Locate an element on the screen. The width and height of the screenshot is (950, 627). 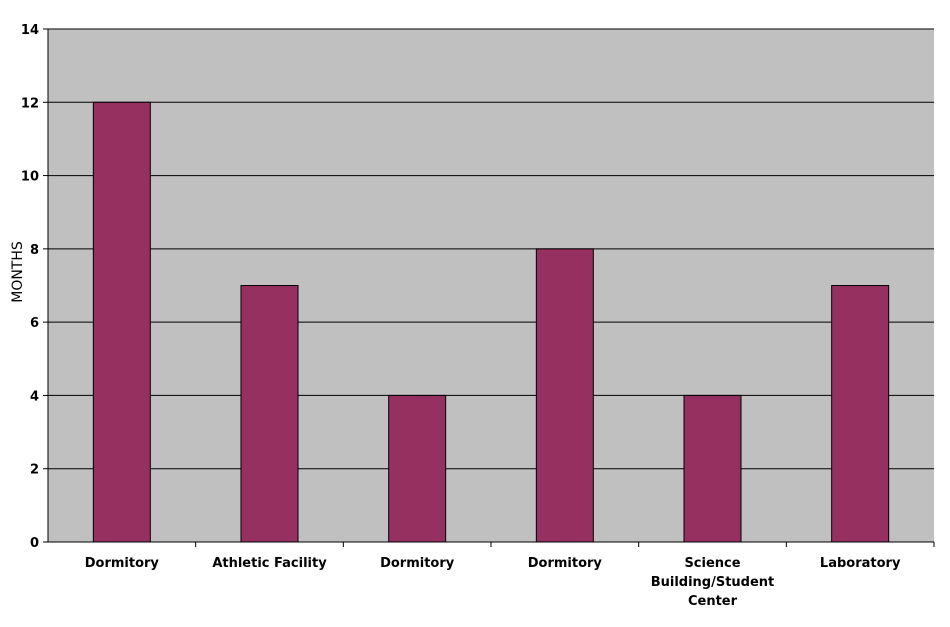
y-axis-title: MONTHS is located at coordinates (18, 272).